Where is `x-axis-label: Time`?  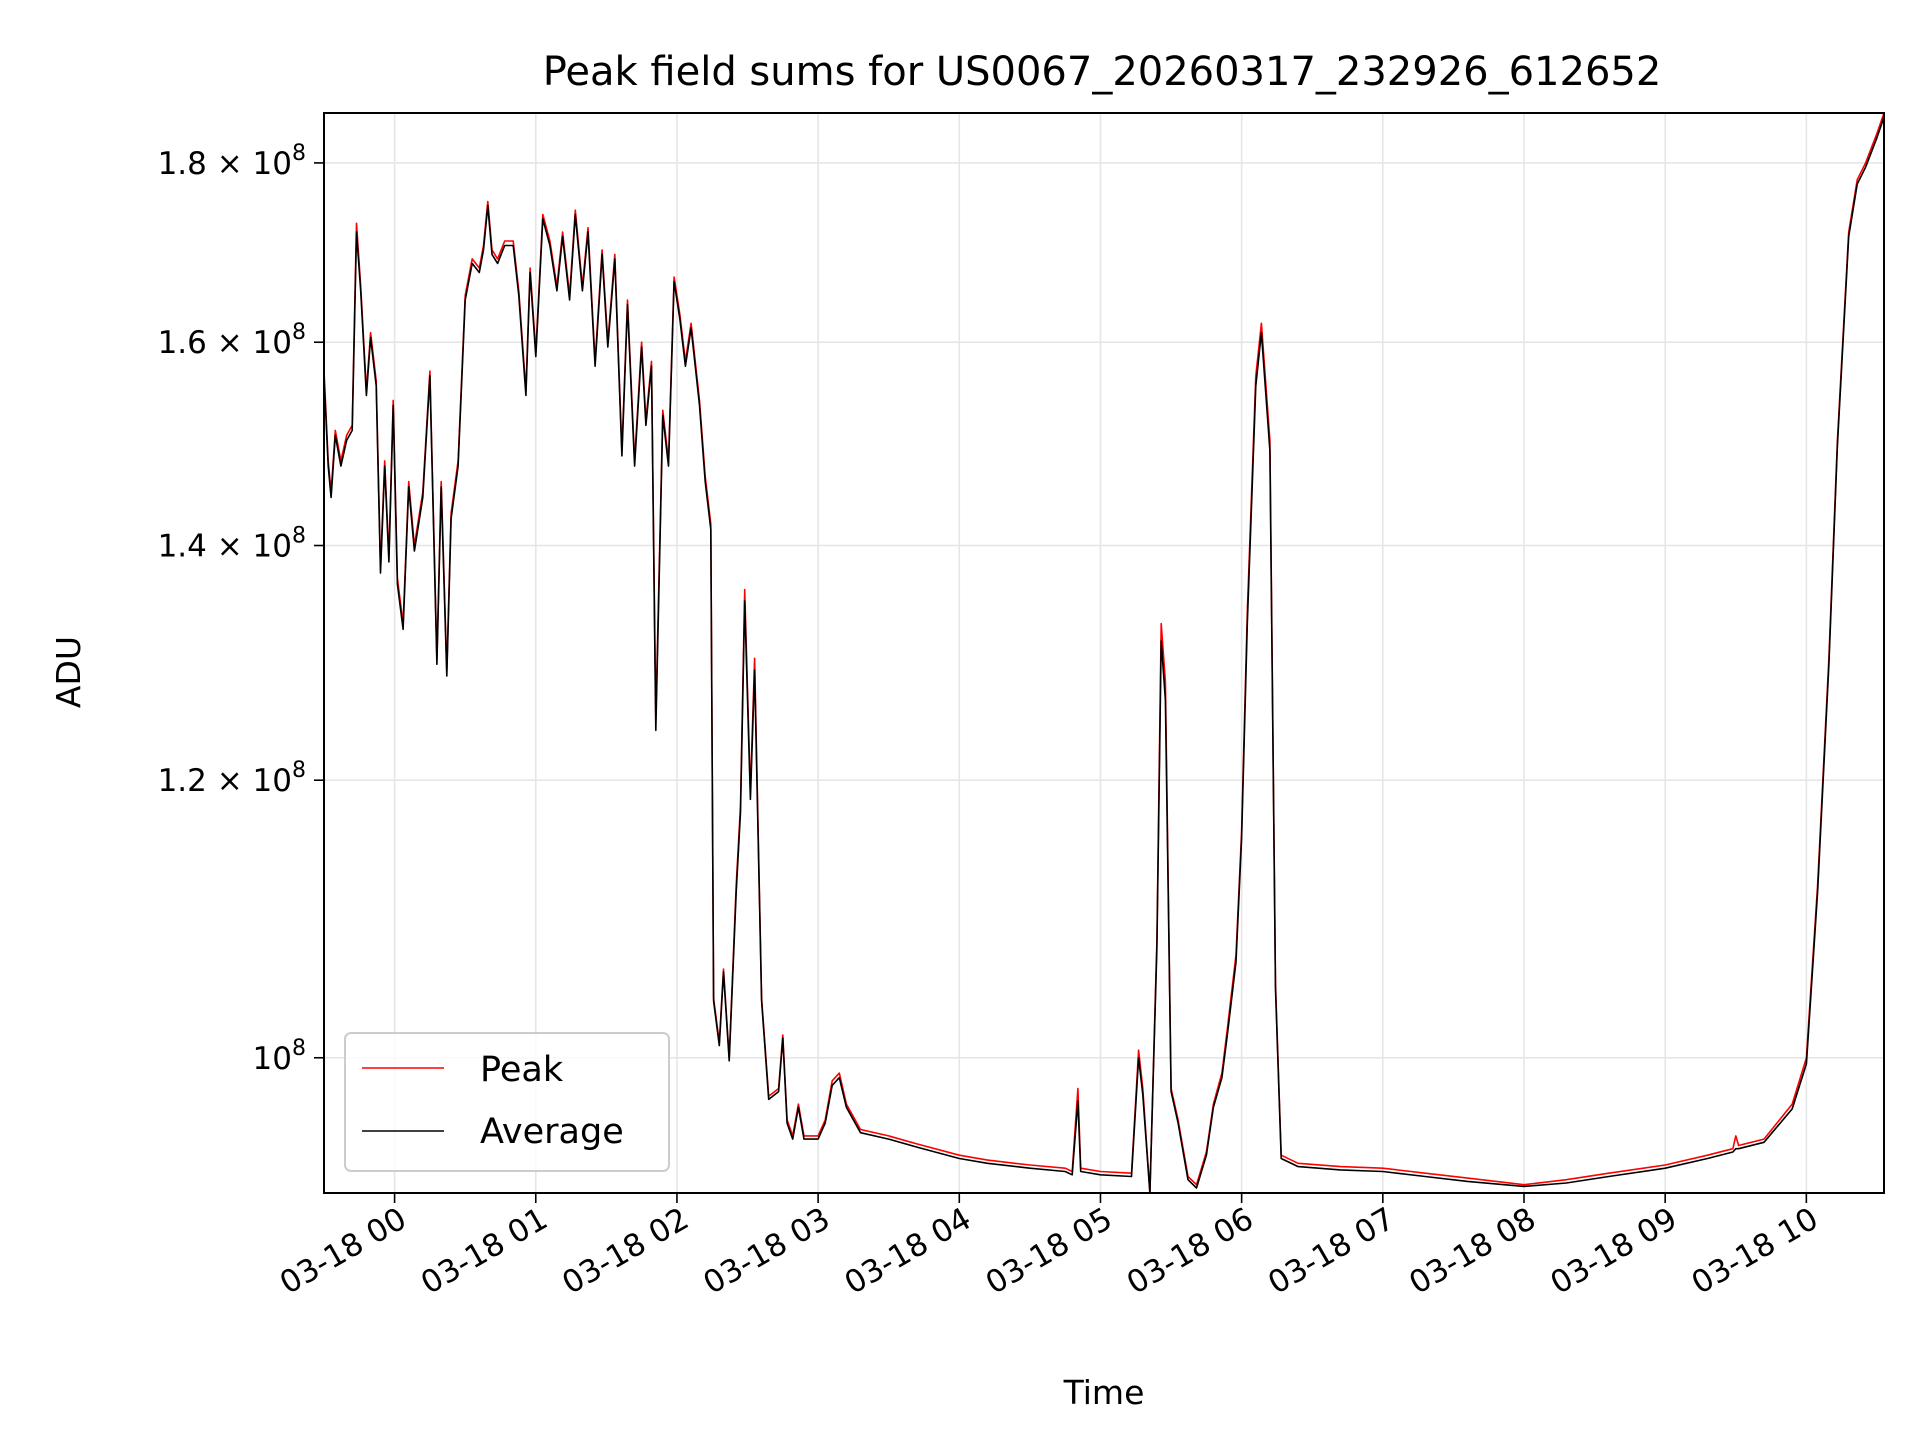 x-axis-label: Time is located at coordinates (1104, 1392).